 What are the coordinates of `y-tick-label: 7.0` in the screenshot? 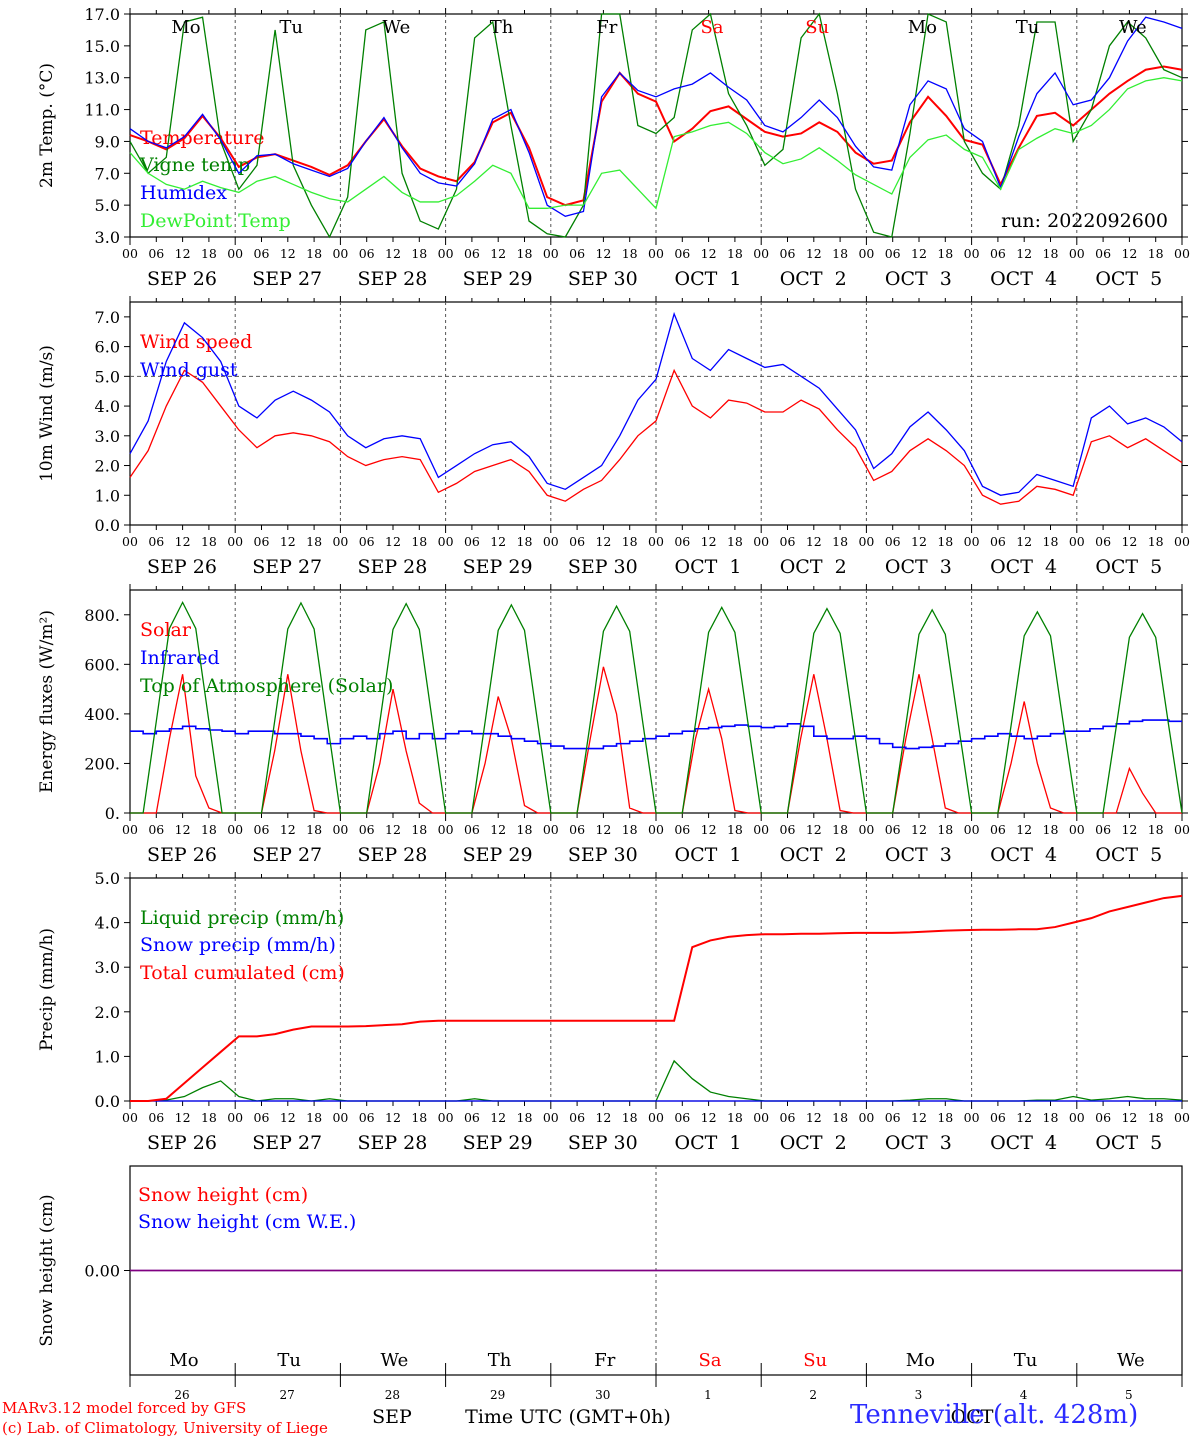 It's located at (107, 173).